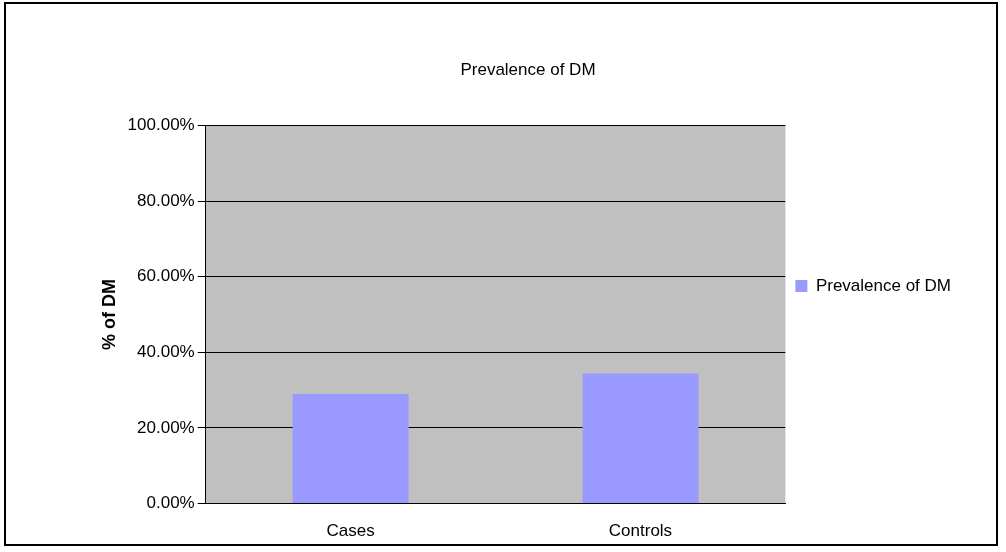  Describe the element at coordinates (166, 352) in the screenshot. I see `y-tick-label: 40.00%` at that location.